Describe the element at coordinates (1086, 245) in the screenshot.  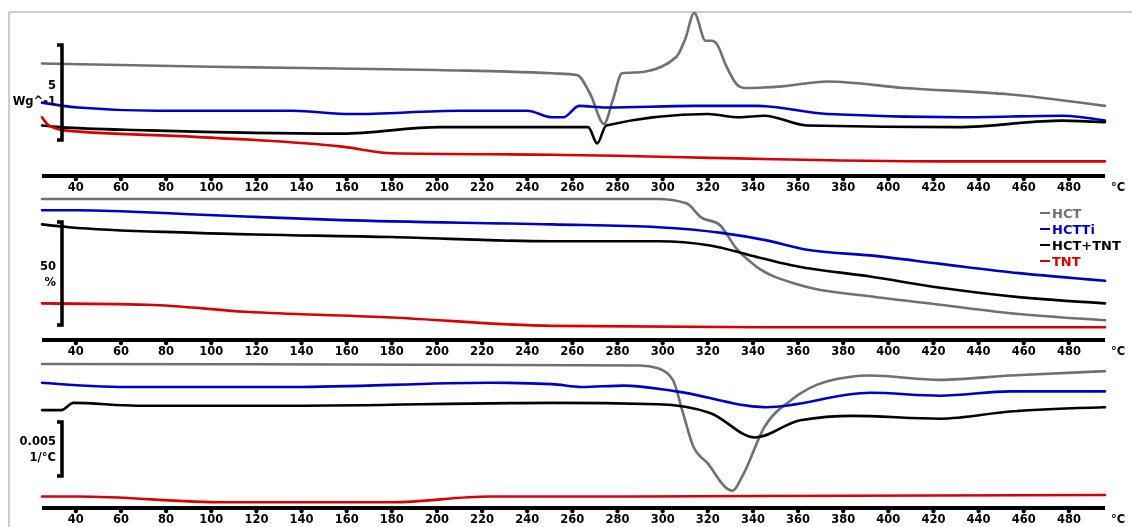
I see `legend-label: HCT+TNT` at that location.